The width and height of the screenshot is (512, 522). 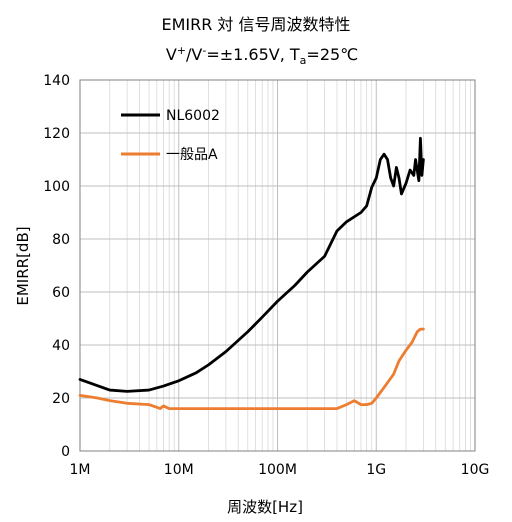 I want to click on y-axis-label: EMIRR[dB], so click(x=23, y=265).